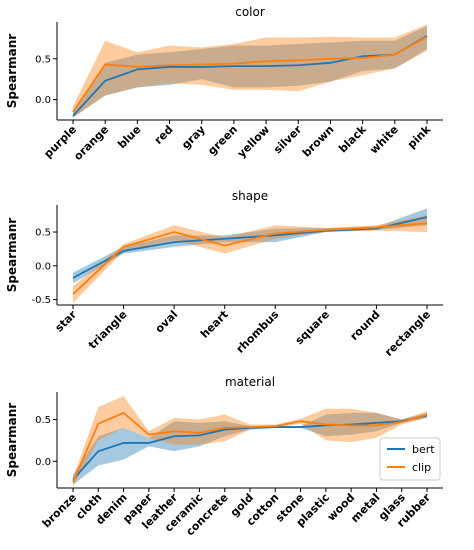 This screenshot has width=474, height=550. What do you see at coordinates (421, 467) in the screenshot?
I see `legend-label-clip: clip` at bounding box center [421, 467].